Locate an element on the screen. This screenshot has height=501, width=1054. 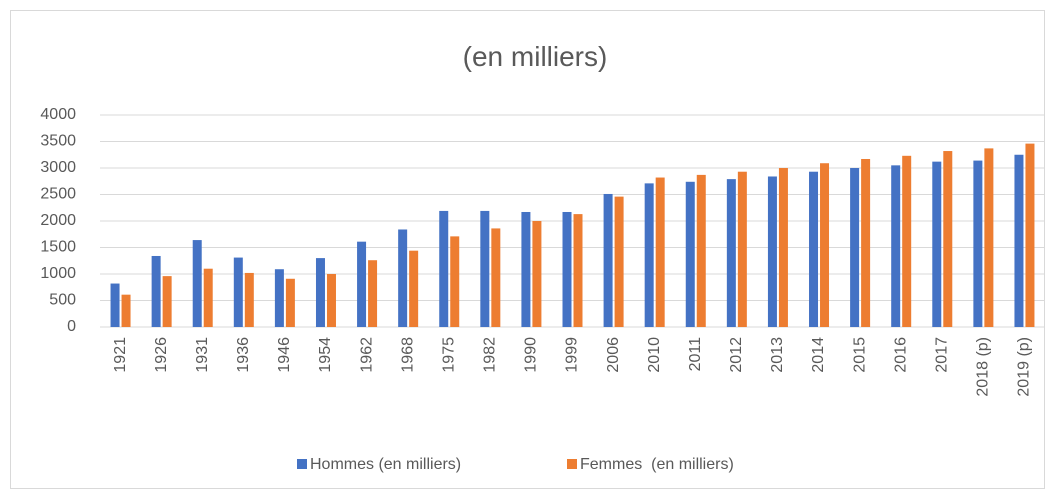
y-tick-label: 2500 is located at coordinates (58, 194).